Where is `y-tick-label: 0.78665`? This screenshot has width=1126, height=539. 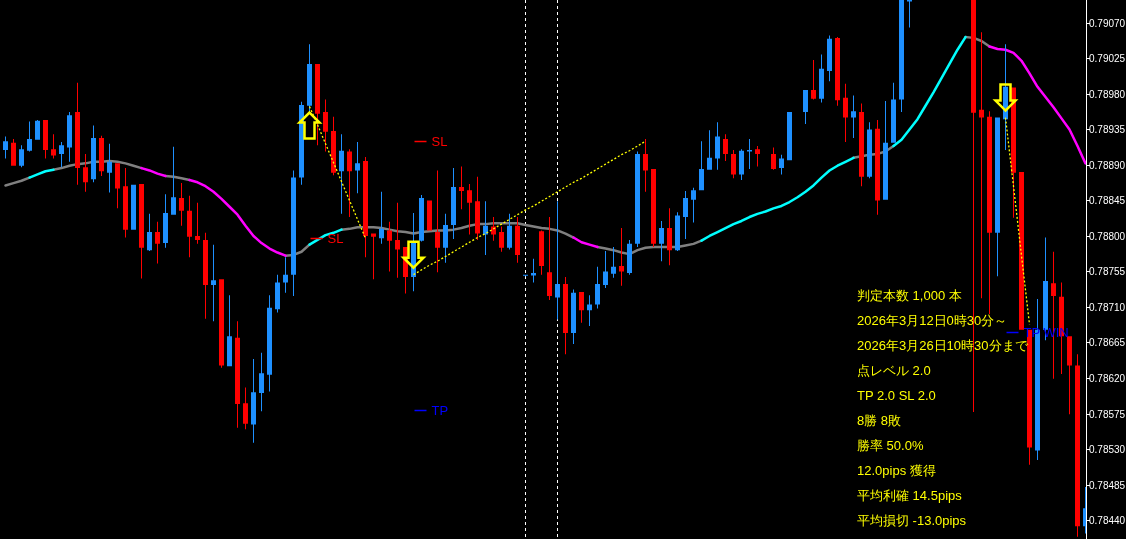
y-tick-label: 0.78665 is located at coordinates (1107, 342).